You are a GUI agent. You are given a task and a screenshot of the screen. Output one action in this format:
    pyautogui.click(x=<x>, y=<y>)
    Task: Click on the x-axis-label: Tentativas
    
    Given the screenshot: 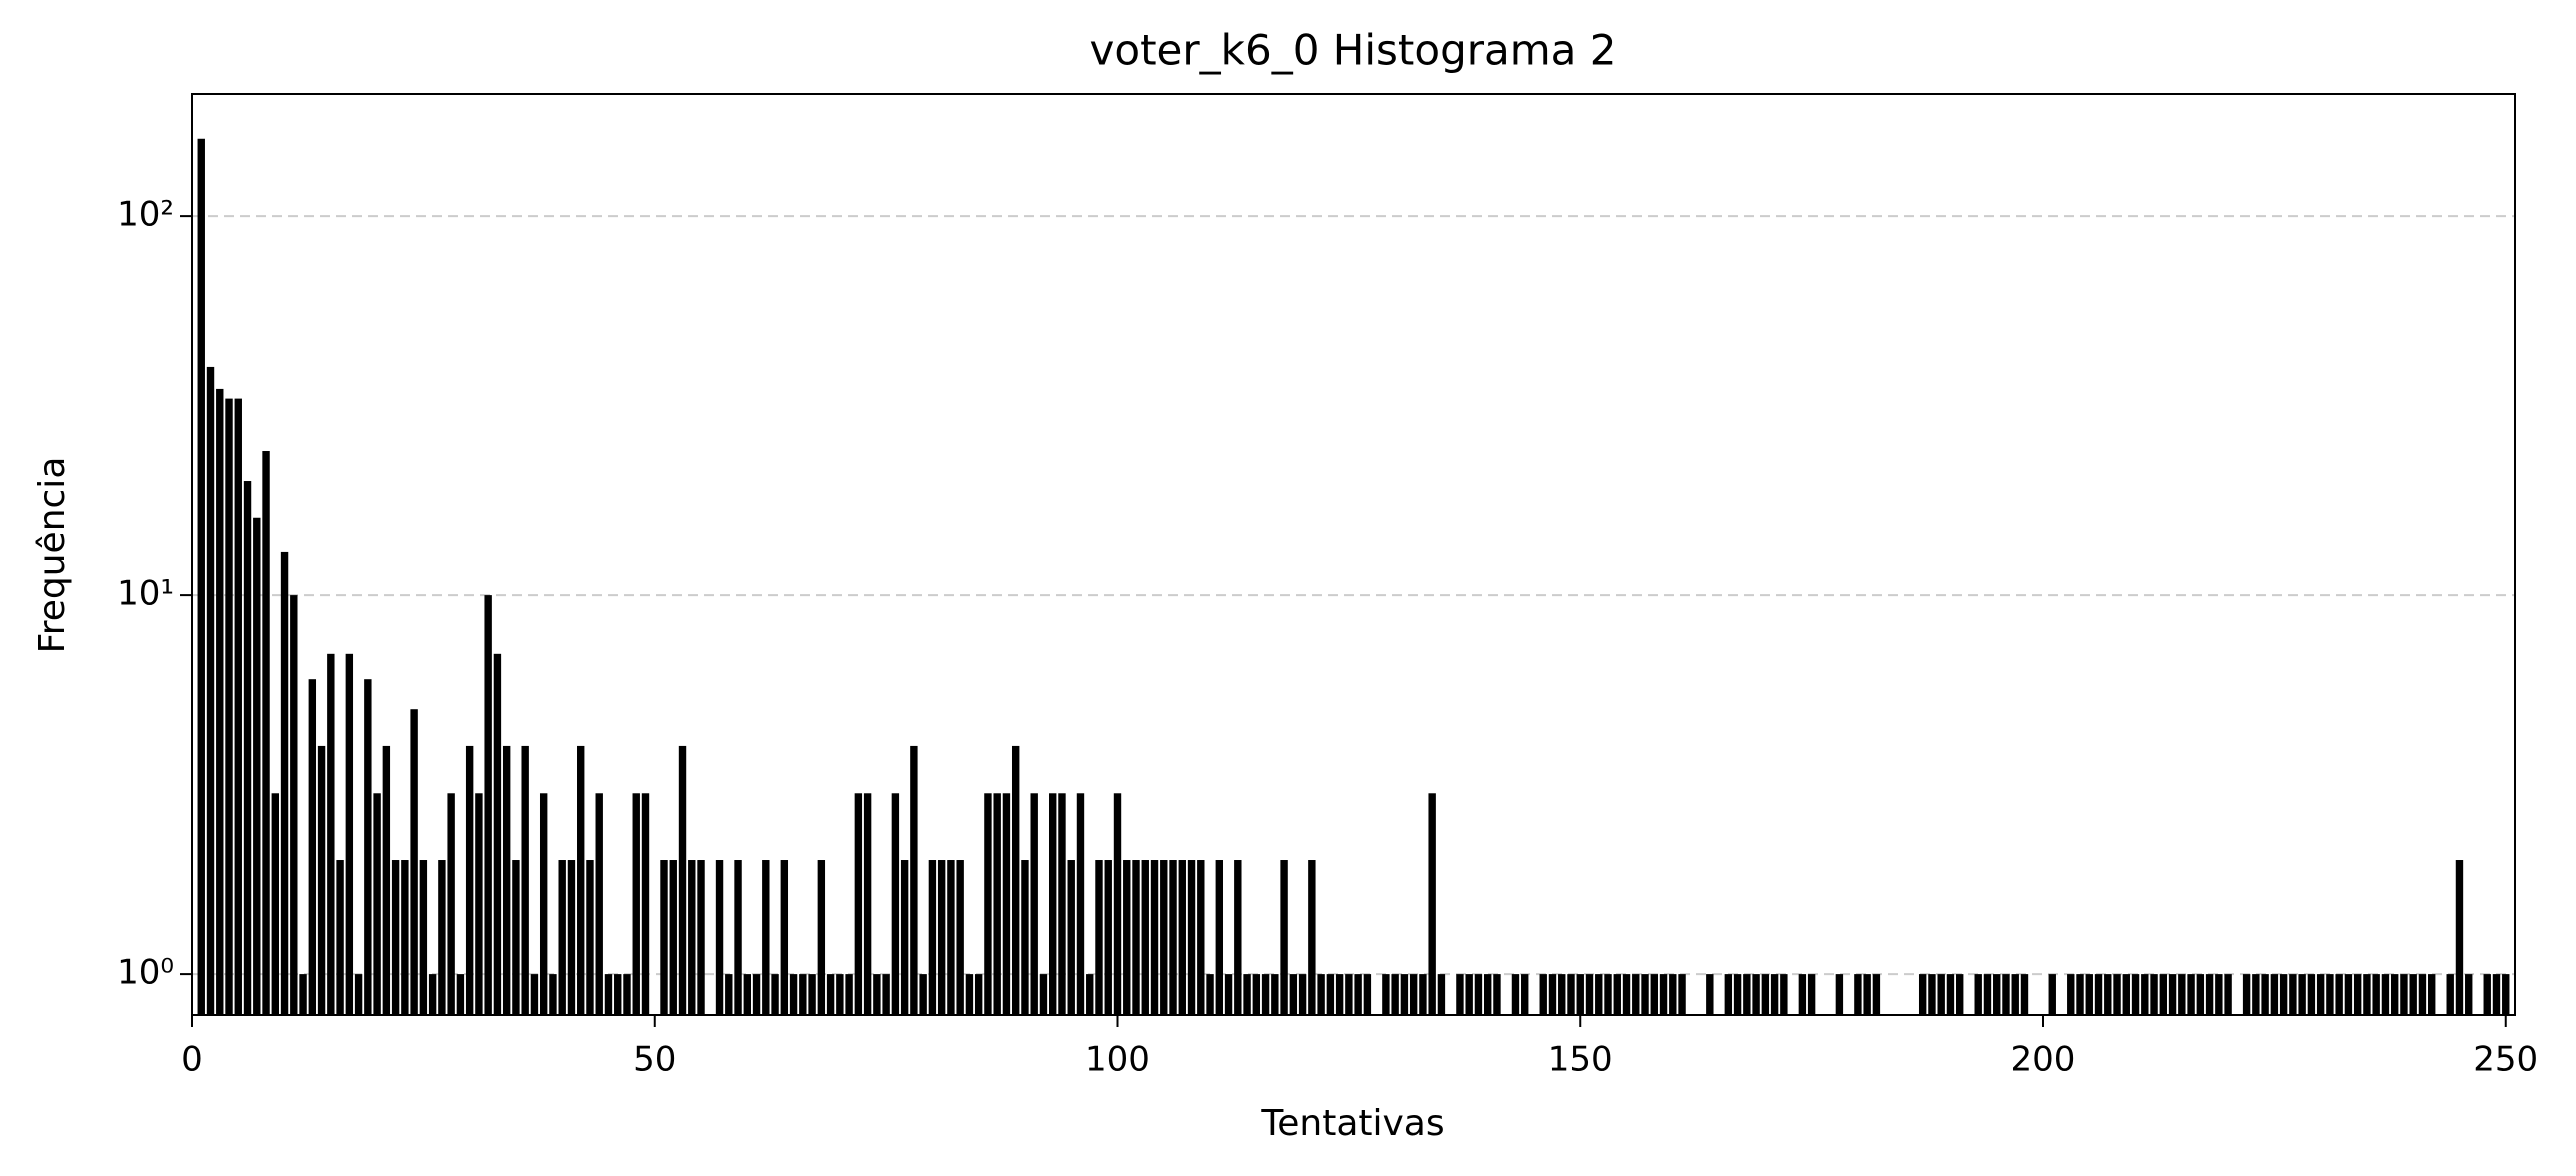 What is the action you would take?
    pyautogui.click(x=1352, y=1123)
    